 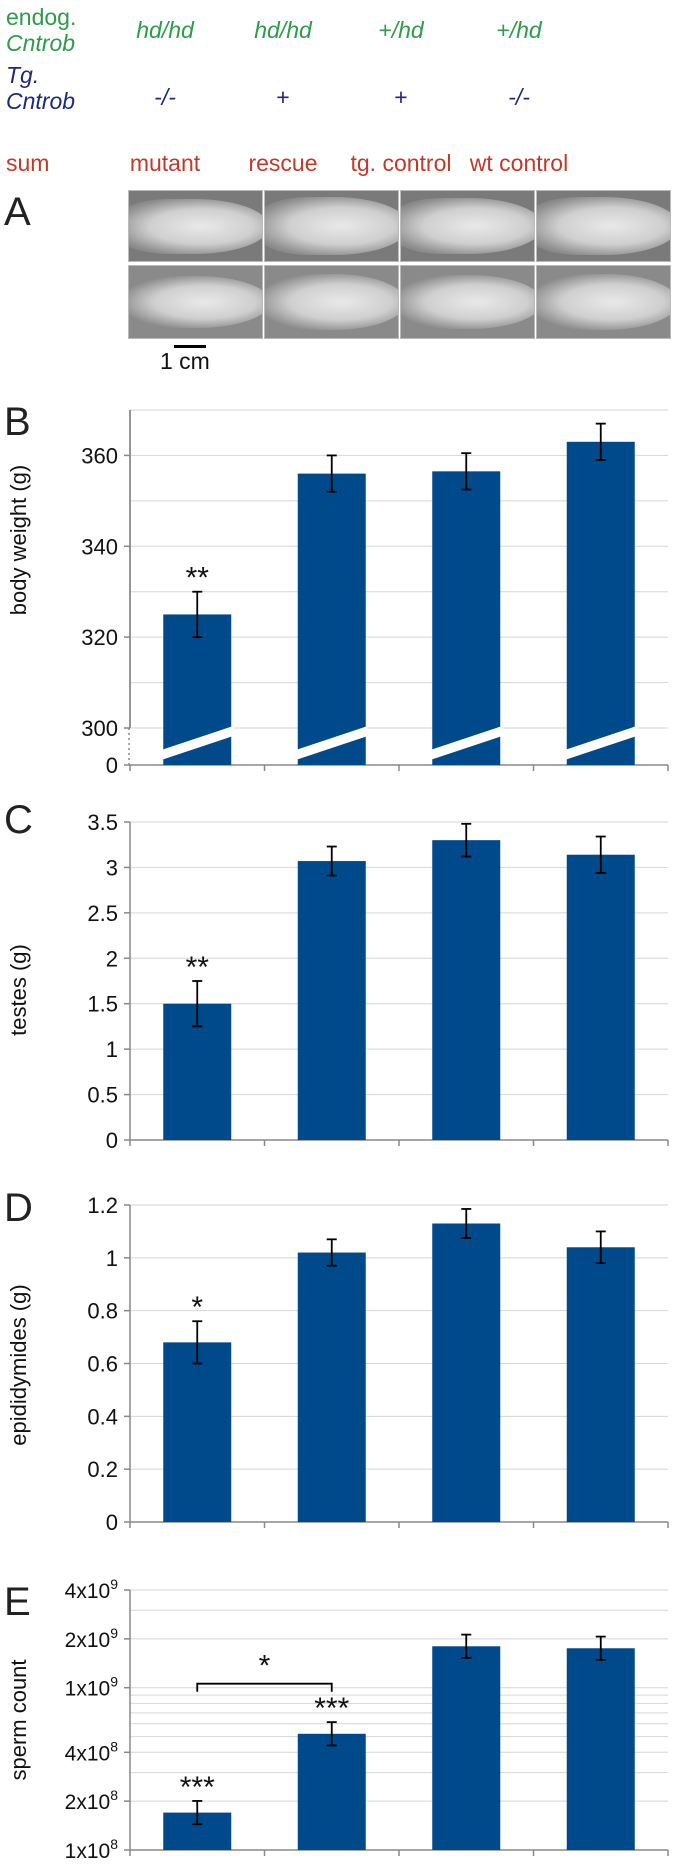 What do you see at coordinates (92, 1687) in the screenshot?
I see `ytick-label-e: 1x10⁹` at bounding box center [92, 1687].